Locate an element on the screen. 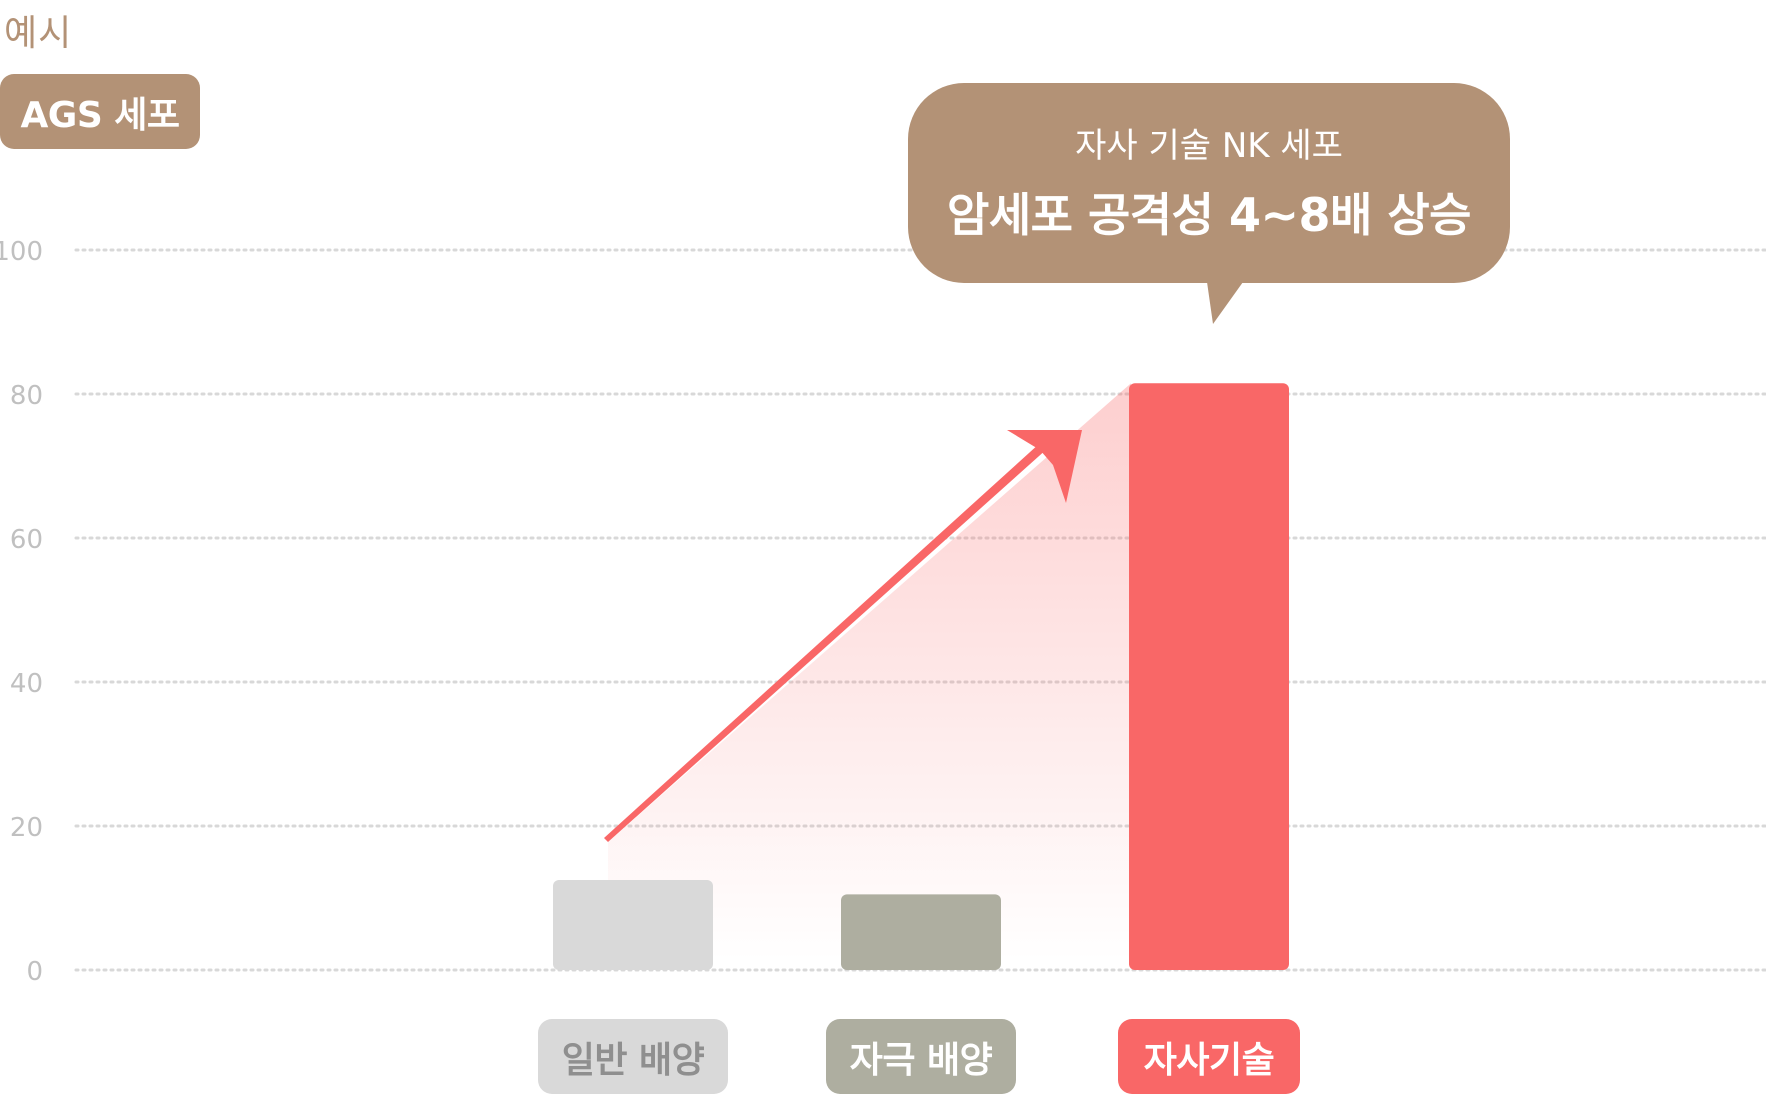  example-label: 예시 is located at coordinates (38, 33).